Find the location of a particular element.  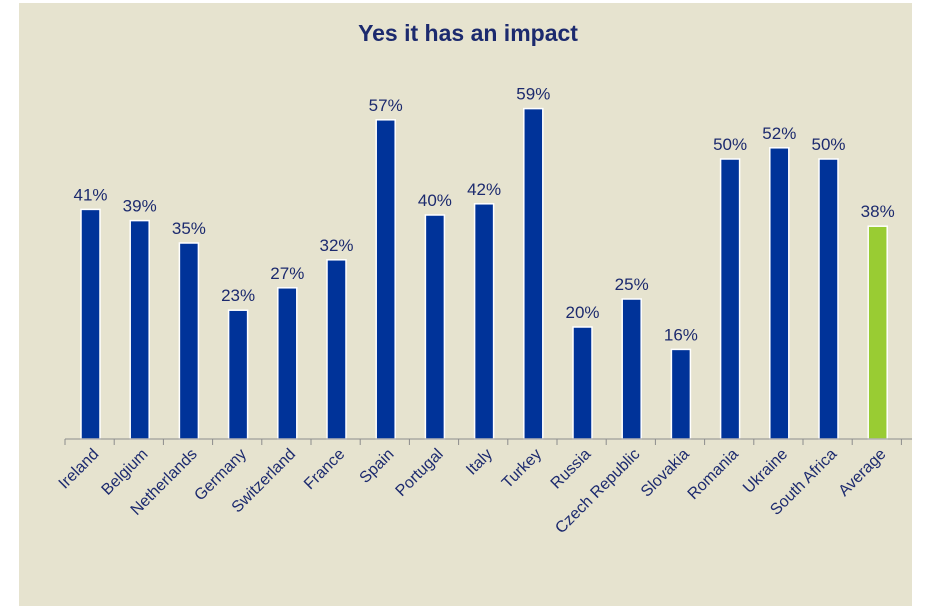

bar-france is located at coordinates (336, 349).